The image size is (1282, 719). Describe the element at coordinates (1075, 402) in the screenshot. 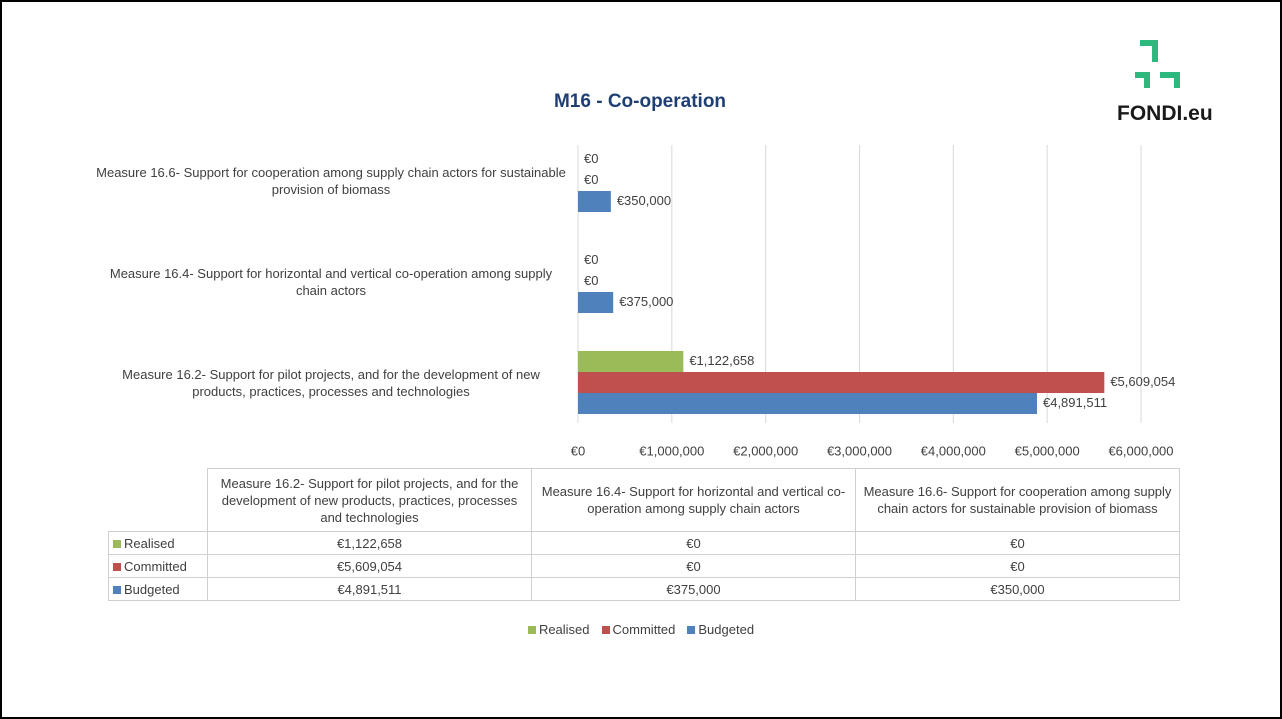

I see `value-label: €4,891,511` at that location.